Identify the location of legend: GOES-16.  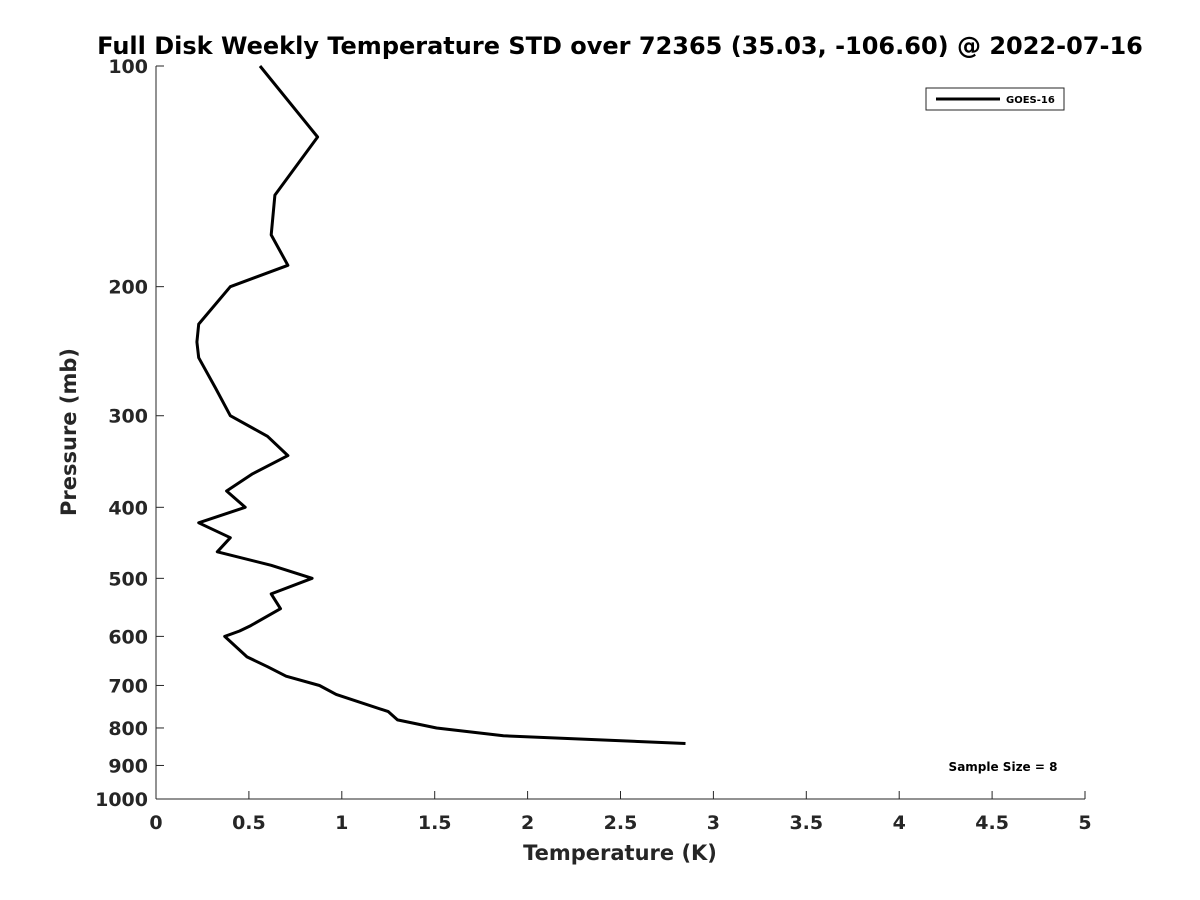
(995, 99).